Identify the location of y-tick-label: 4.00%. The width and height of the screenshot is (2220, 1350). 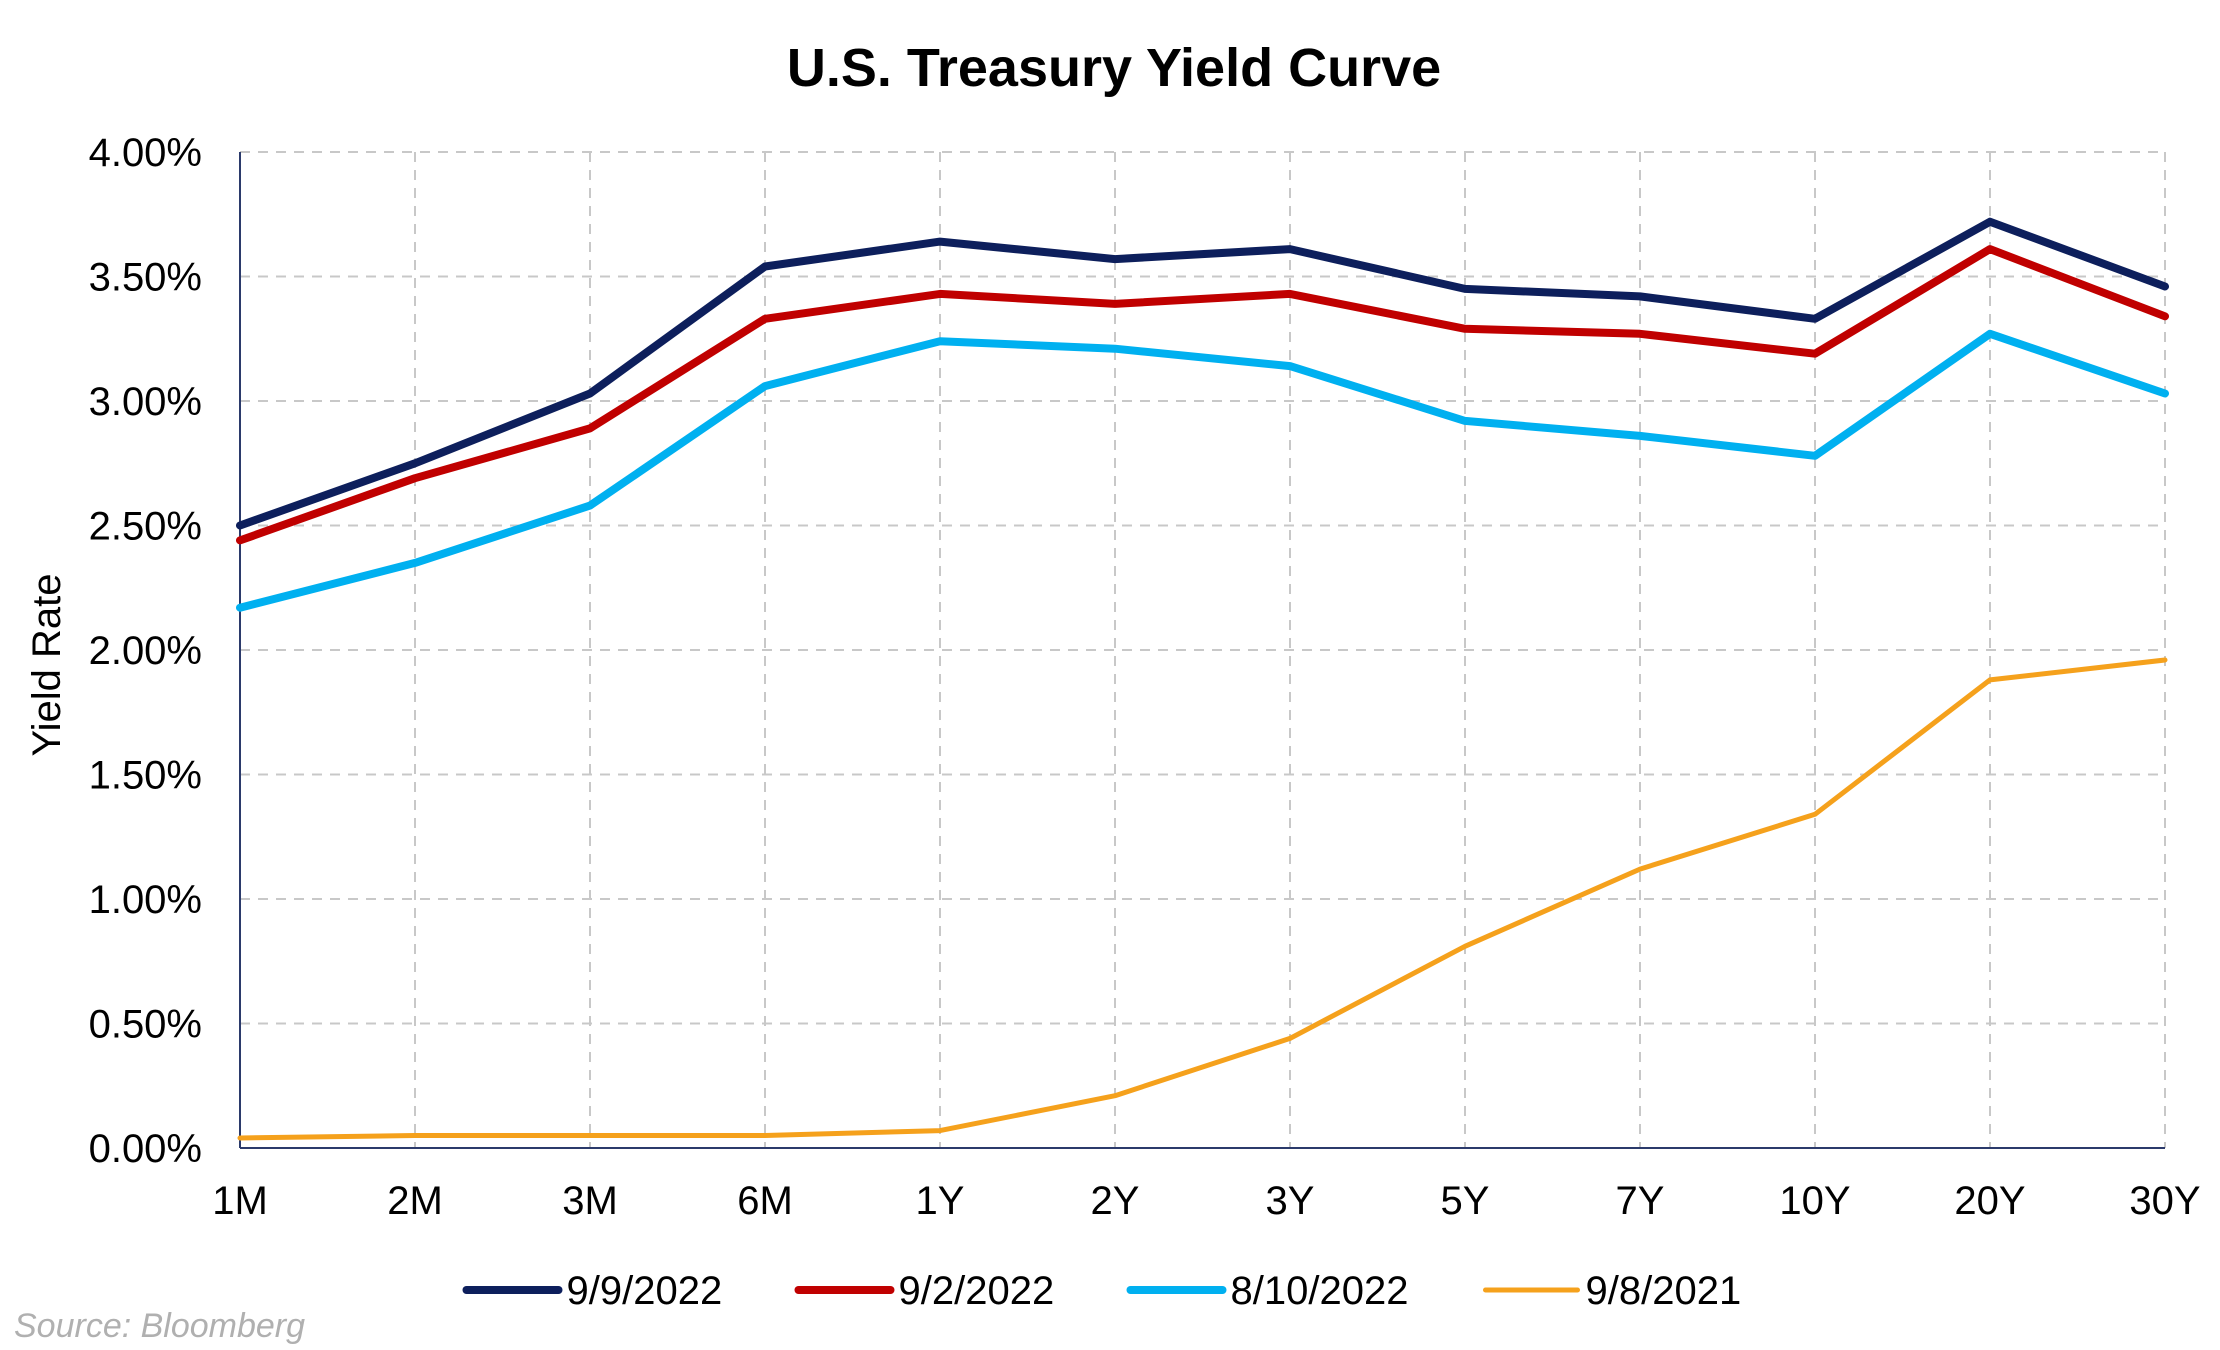
(145, 153).